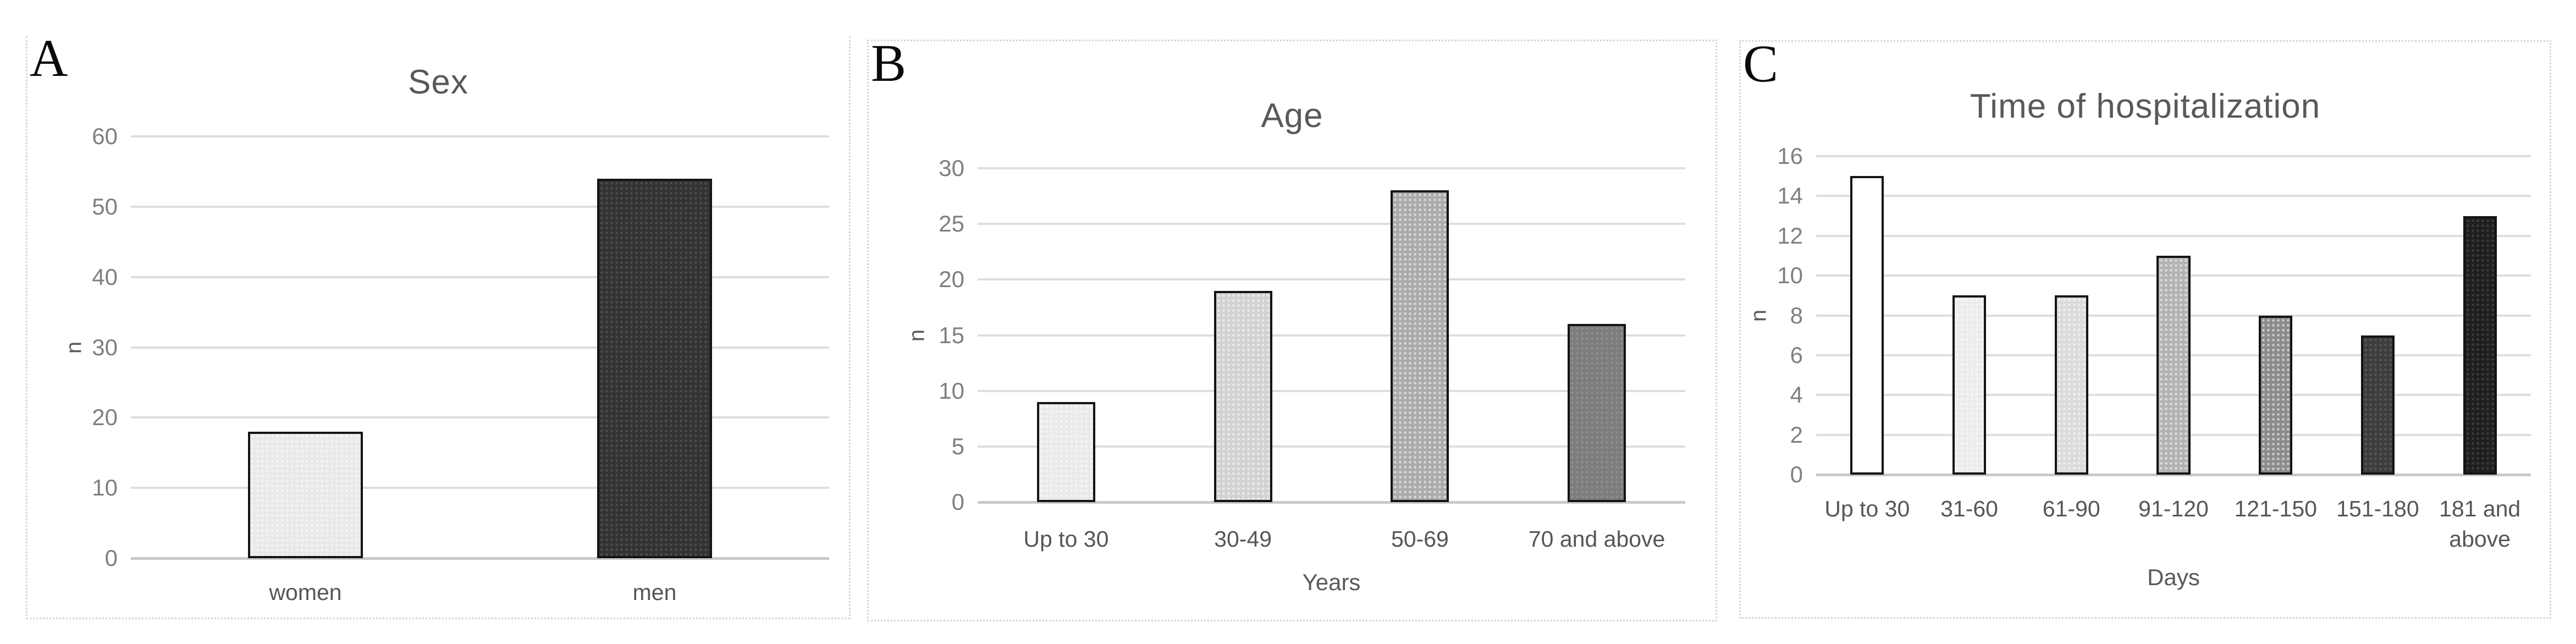 Image resolution: width=2576 pixels, height=644 pixels. What do you see at coordinates (1796, 355) in the screenshot?
I see `y-tick-label-6: 6` at bounding box center [1796, 355].